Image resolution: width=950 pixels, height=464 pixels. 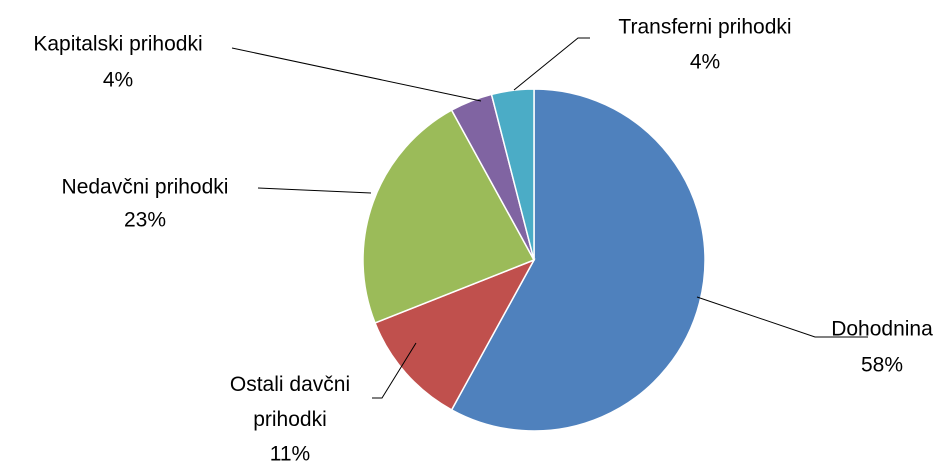 I want to click on value-label: 58%, so click(x=882, y=365).